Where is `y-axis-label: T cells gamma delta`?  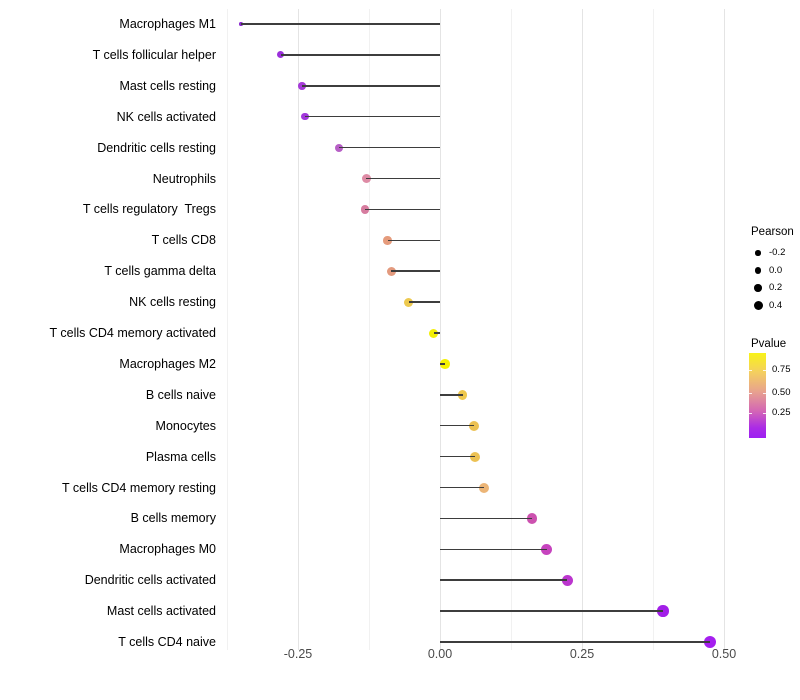
y-axis-label: T cells gamma delta is located at coordinates (160, 271).